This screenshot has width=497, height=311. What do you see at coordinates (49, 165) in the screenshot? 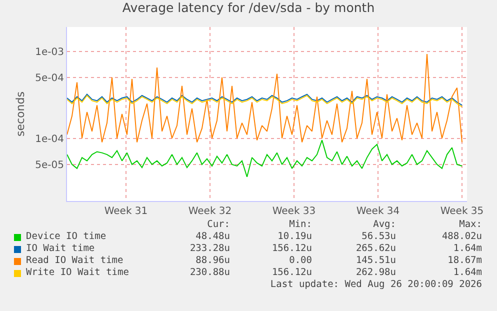
I see `y-tick-label: 5e-05` at bounding box center [49, 165].